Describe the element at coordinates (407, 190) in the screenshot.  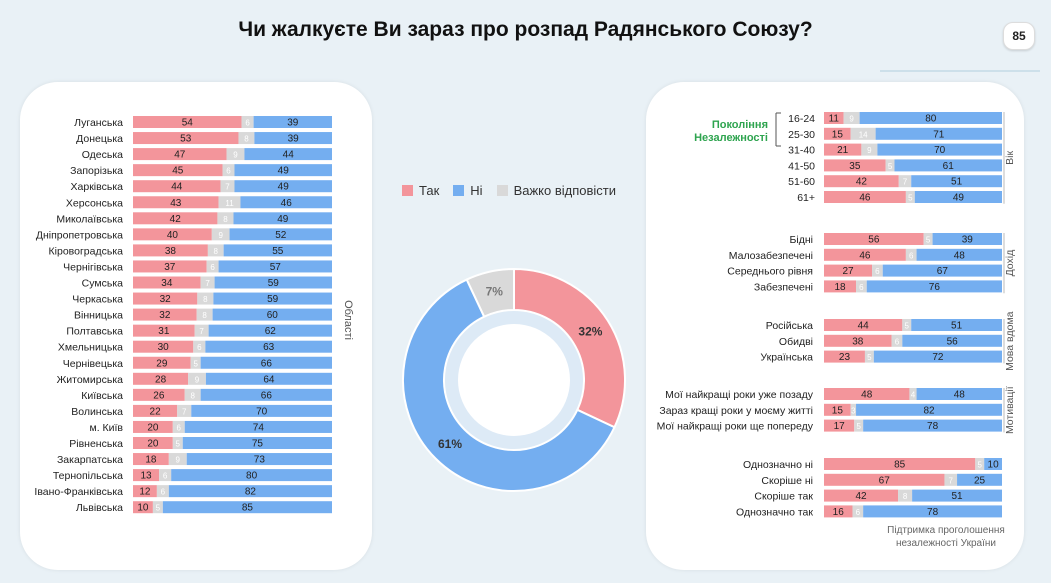
I see `legend-swatch-yes` at that location.